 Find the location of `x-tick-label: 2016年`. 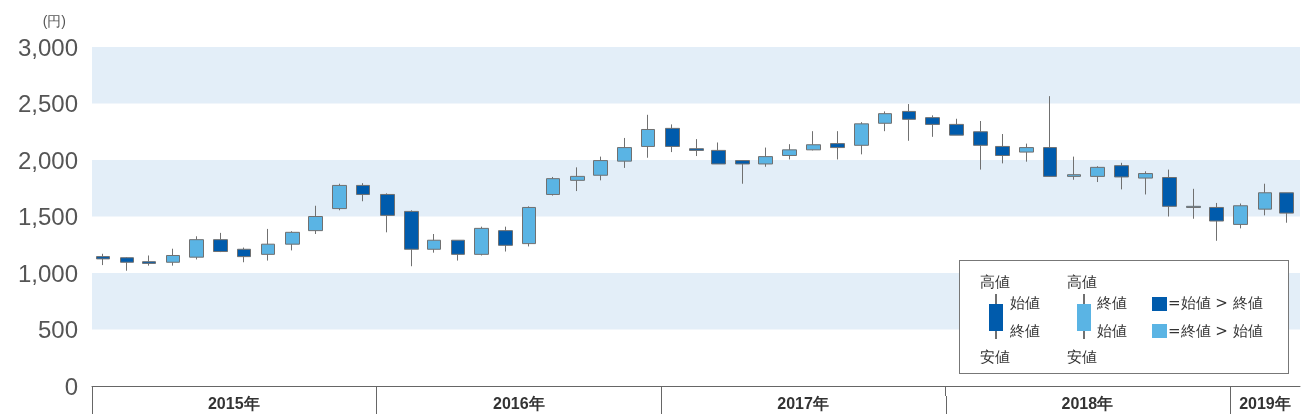

x-tick-label: 2016年 is located at coordinates (519, 403).